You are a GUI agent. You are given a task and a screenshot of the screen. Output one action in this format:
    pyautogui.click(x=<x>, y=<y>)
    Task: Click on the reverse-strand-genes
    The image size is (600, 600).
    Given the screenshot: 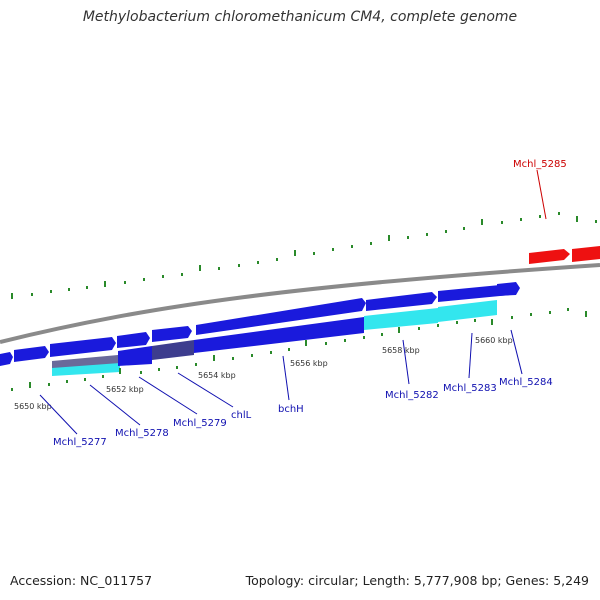 What is the action you would take?
    pyautogui.click(x=564, y=255)
    